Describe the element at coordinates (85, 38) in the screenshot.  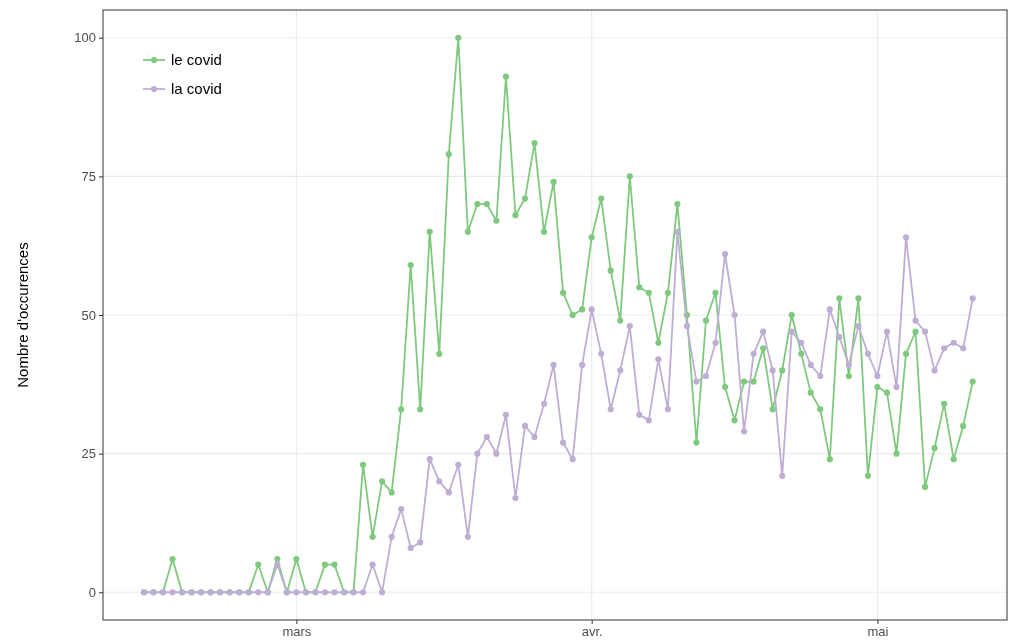
I see `y-tick-label: 100` at that location.